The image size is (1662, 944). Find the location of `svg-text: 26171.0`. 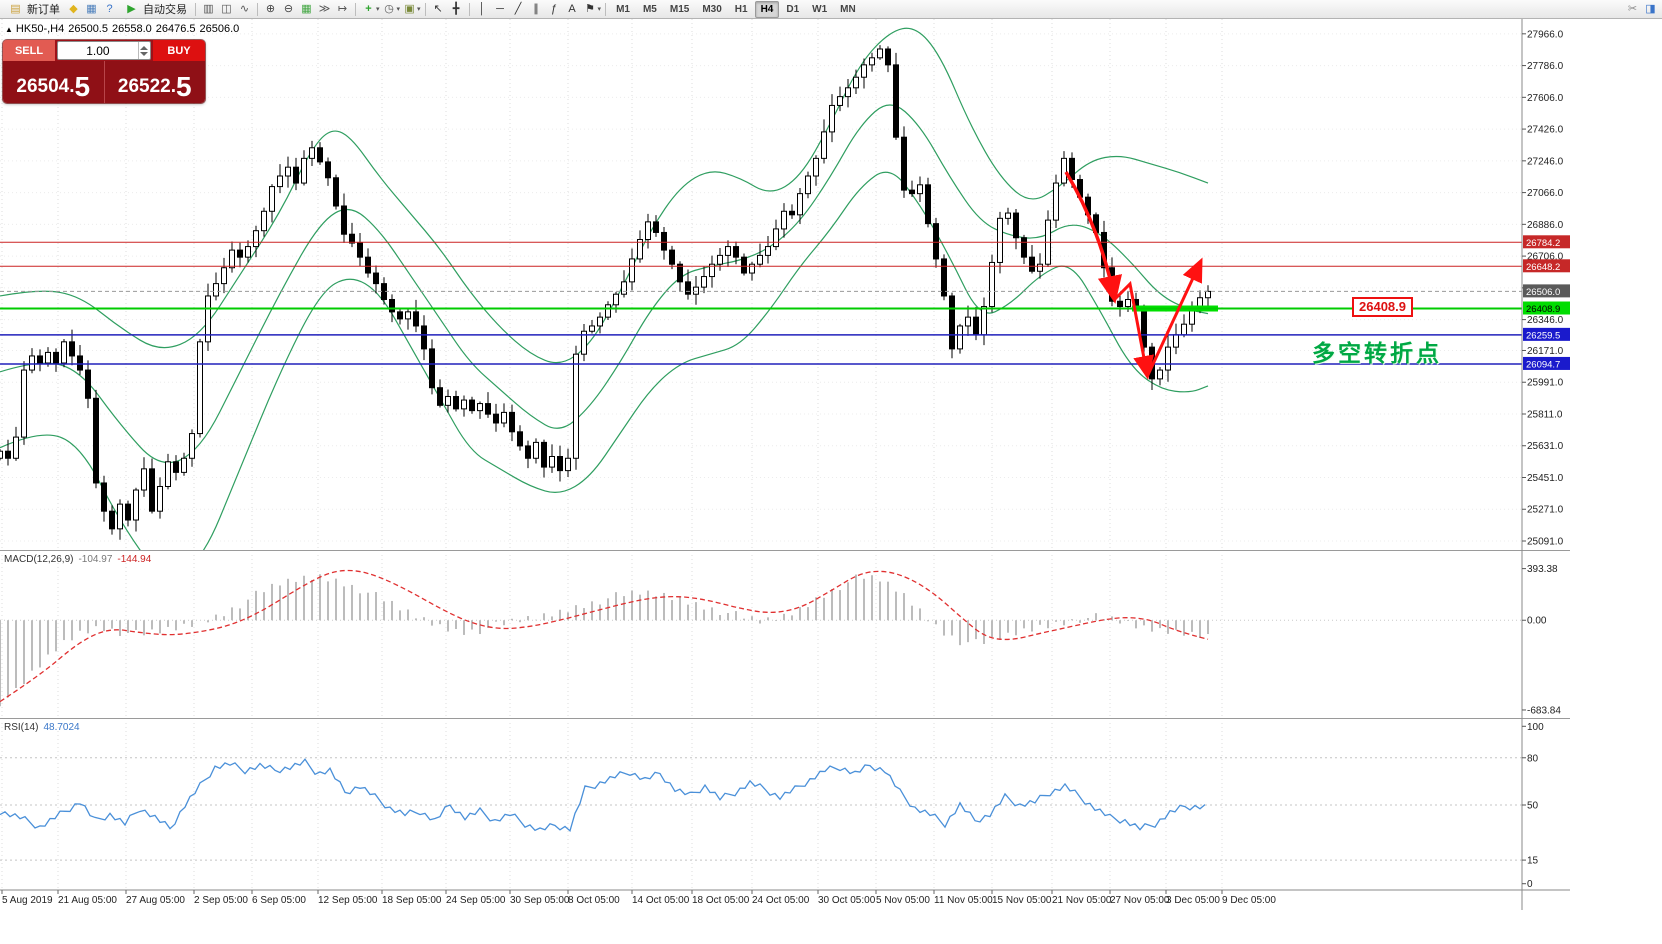

svg-text: 26171.0 is located at coordinates (1545, 351).